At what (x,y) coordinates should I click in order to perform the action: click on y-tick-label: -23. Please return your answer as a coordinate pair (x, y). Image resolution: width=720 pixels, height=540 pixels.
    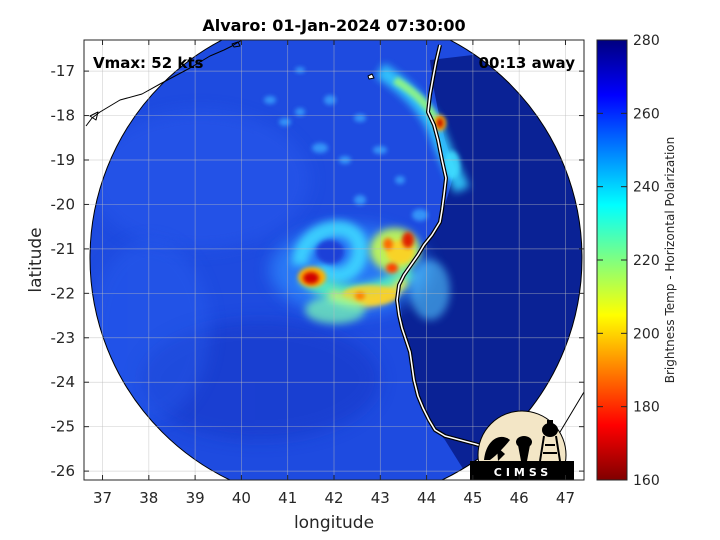
    Looking at the image, I should click on (63, 338).